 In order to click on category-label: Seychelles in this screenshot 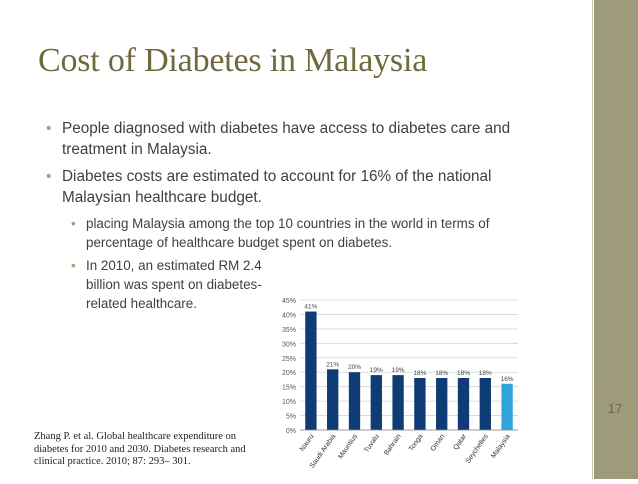, I will do `click(477, 449)`.